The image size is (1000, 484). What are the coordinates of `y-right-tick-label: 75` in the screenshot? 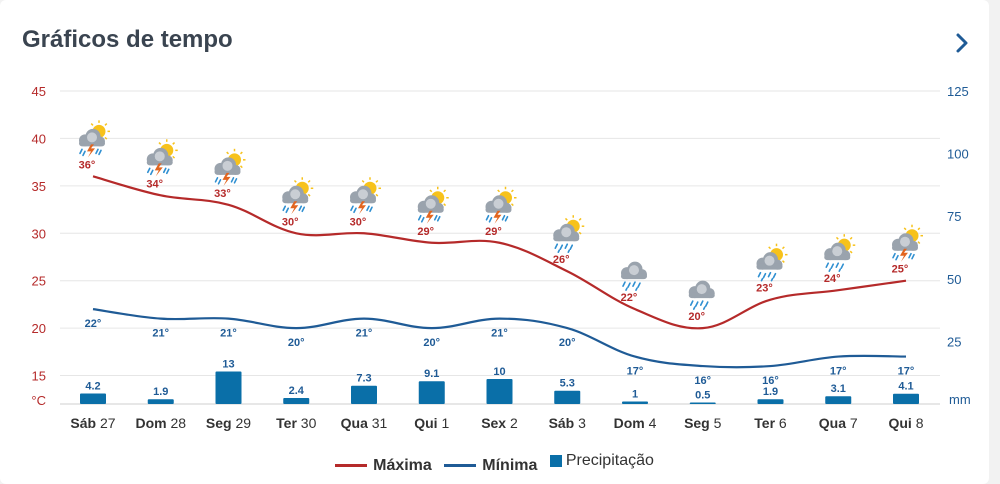 It's located at (954, 216).